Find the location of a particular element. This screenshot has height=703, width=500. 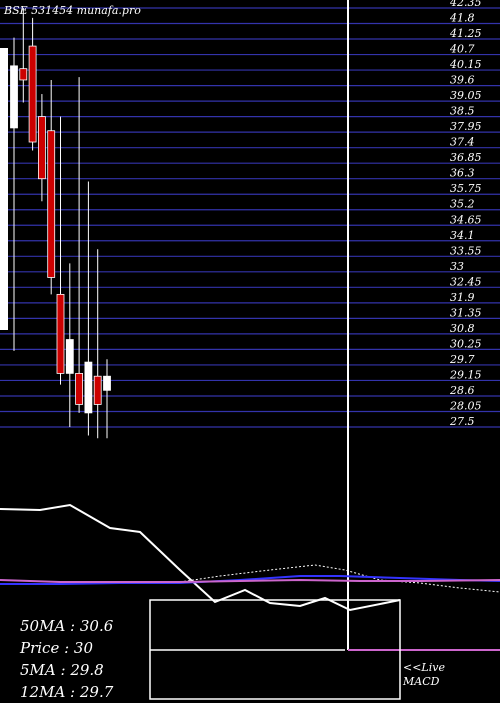

y-tick-label: 34.65 is located at coordinates (466, 219).